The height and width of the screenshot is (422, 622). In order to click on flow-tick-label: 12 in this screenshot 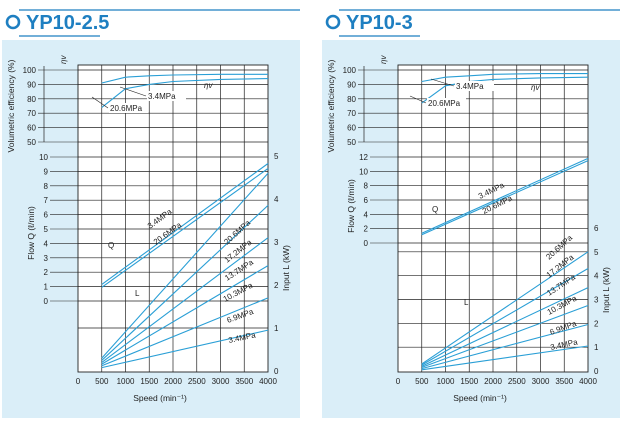, I will do `click(363, 157)`.